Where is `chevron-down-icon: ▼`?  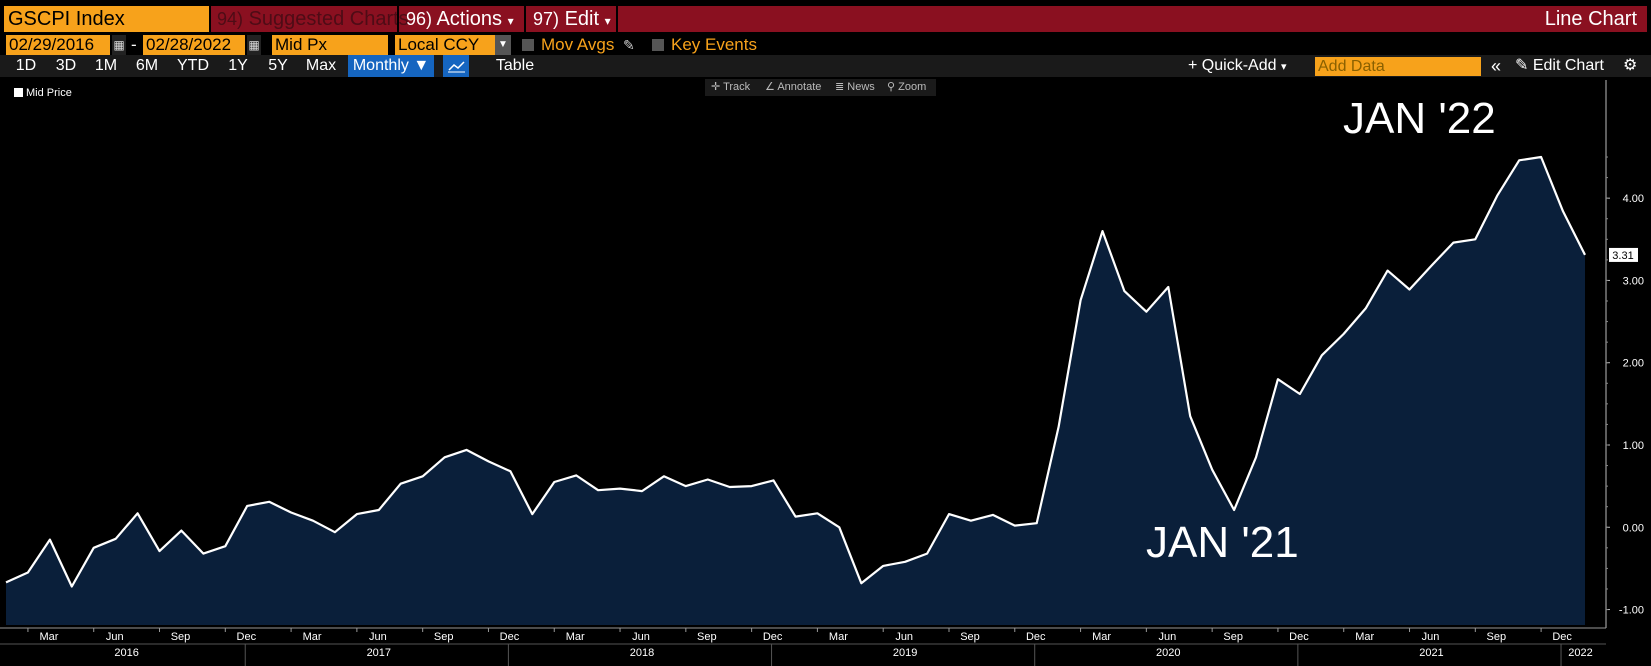 chevron-down-icon: ▼ is located at coordinates (503, 45).